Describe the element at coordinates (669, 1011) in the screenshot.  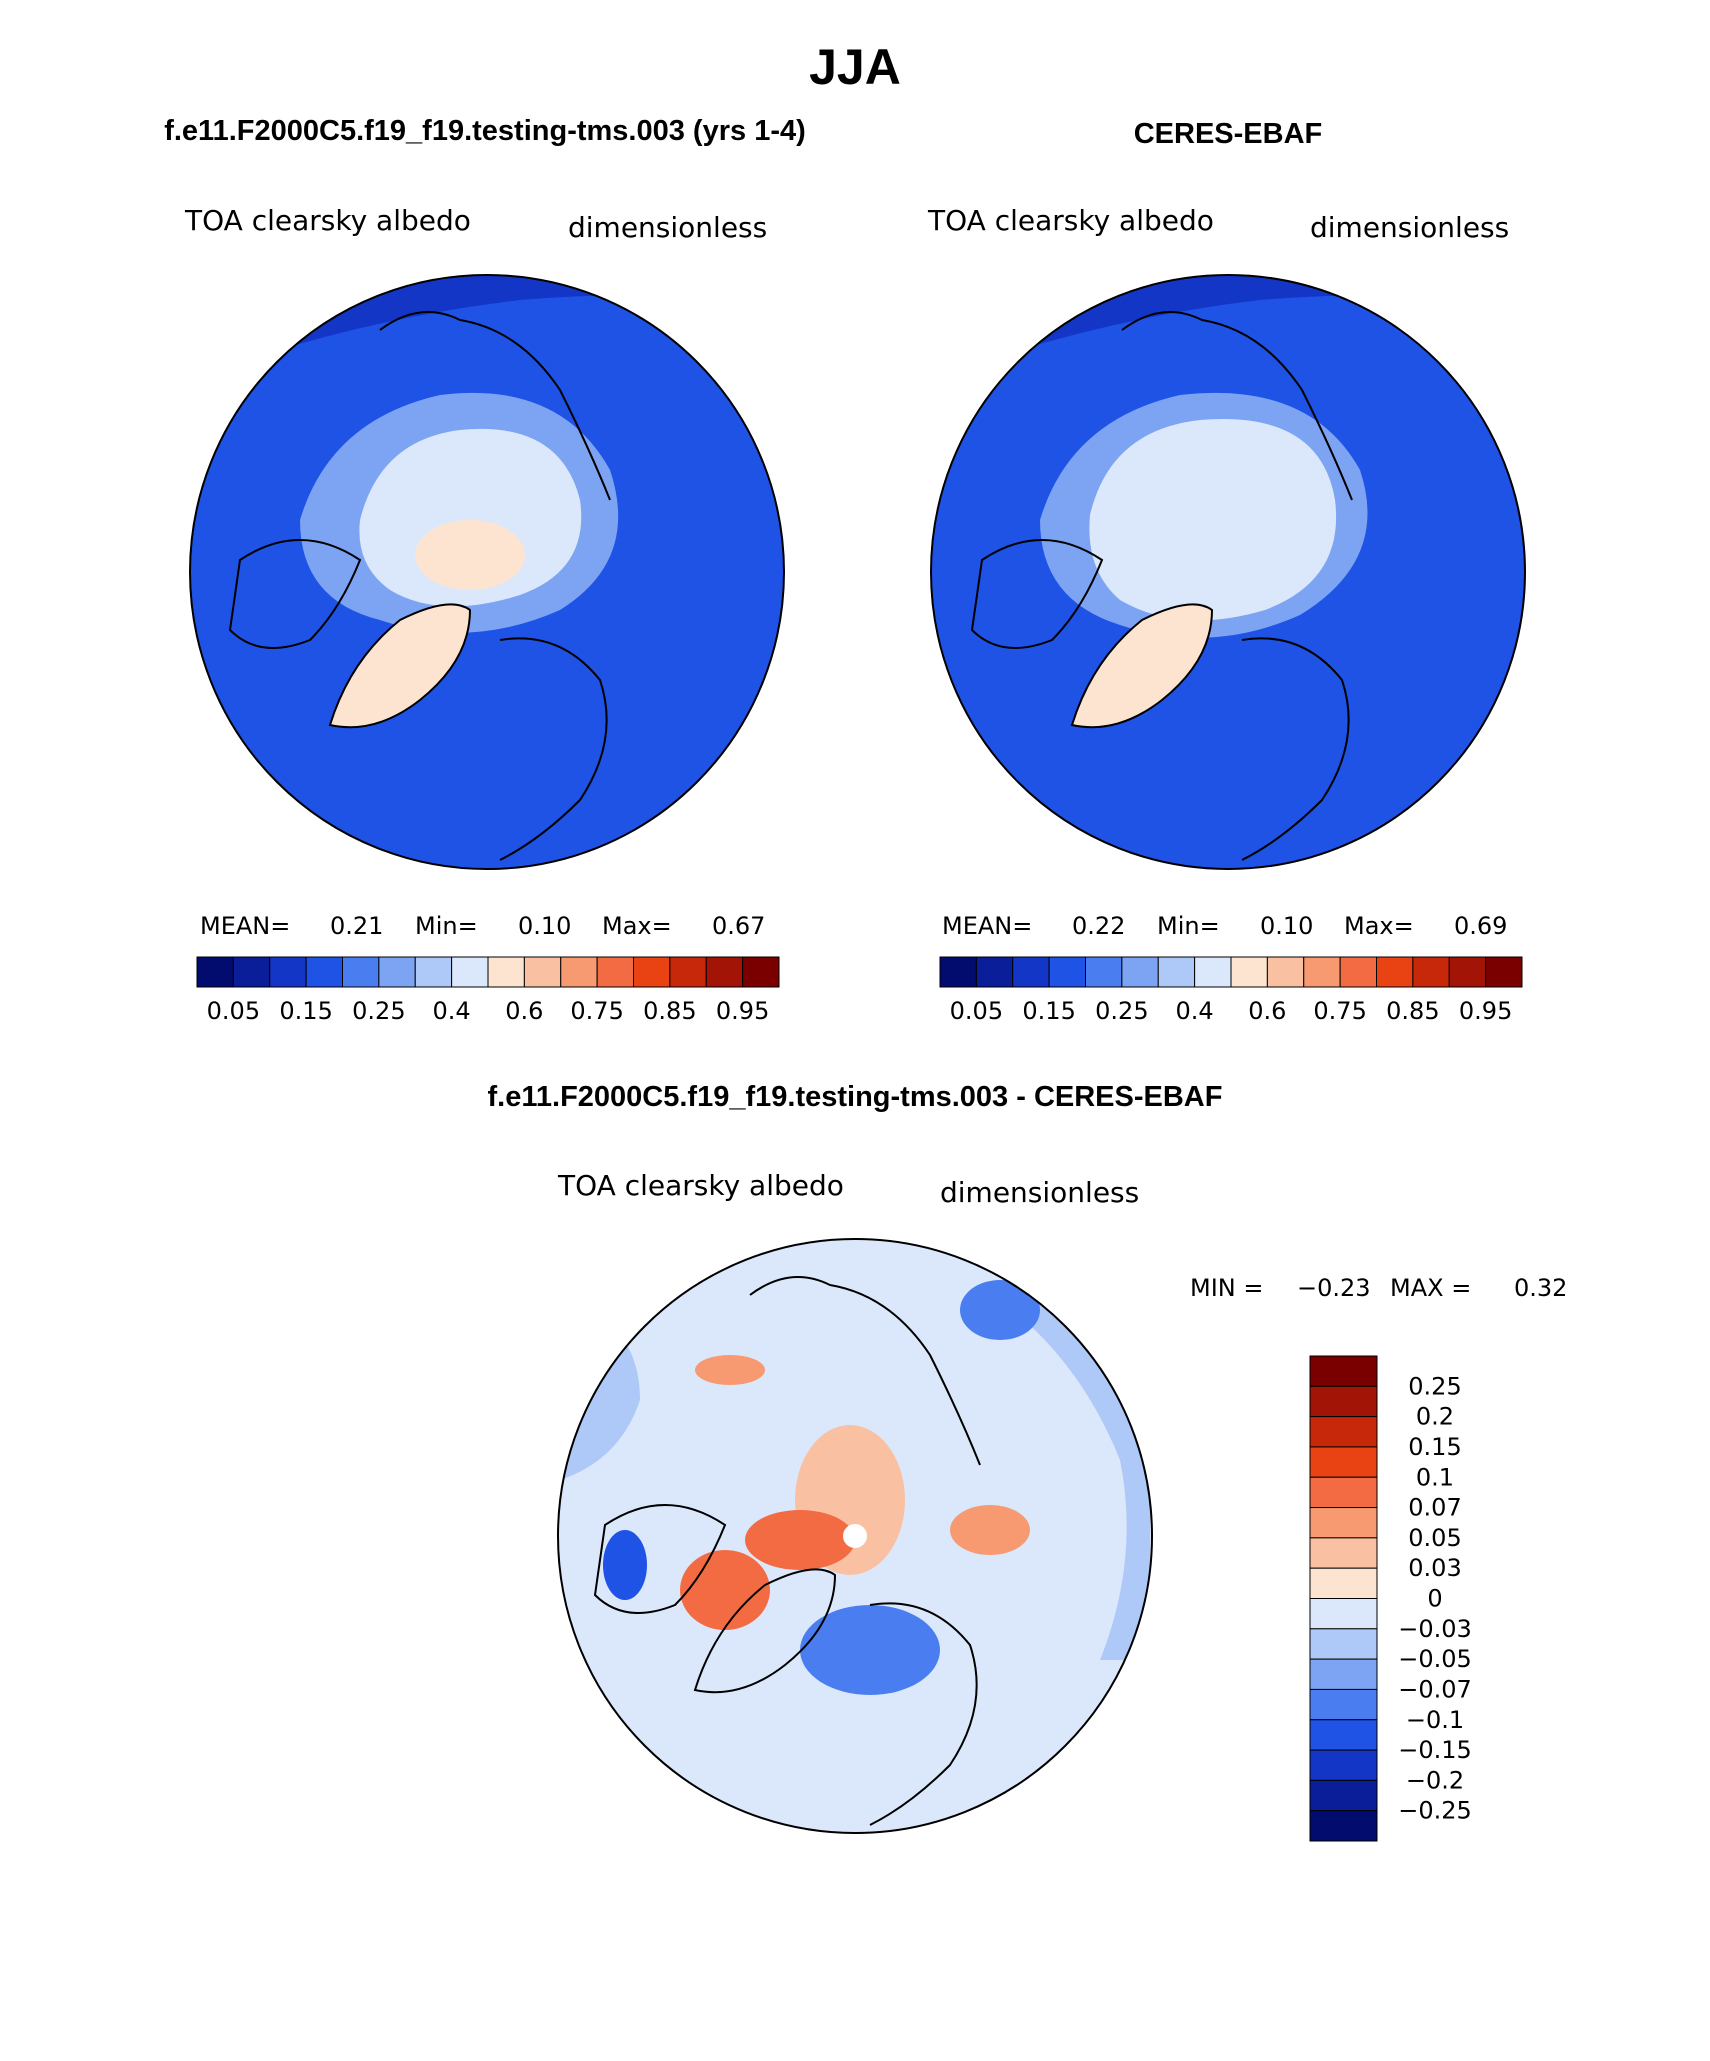
I see `colorbar-model-tick-label: 0.85` at that location.